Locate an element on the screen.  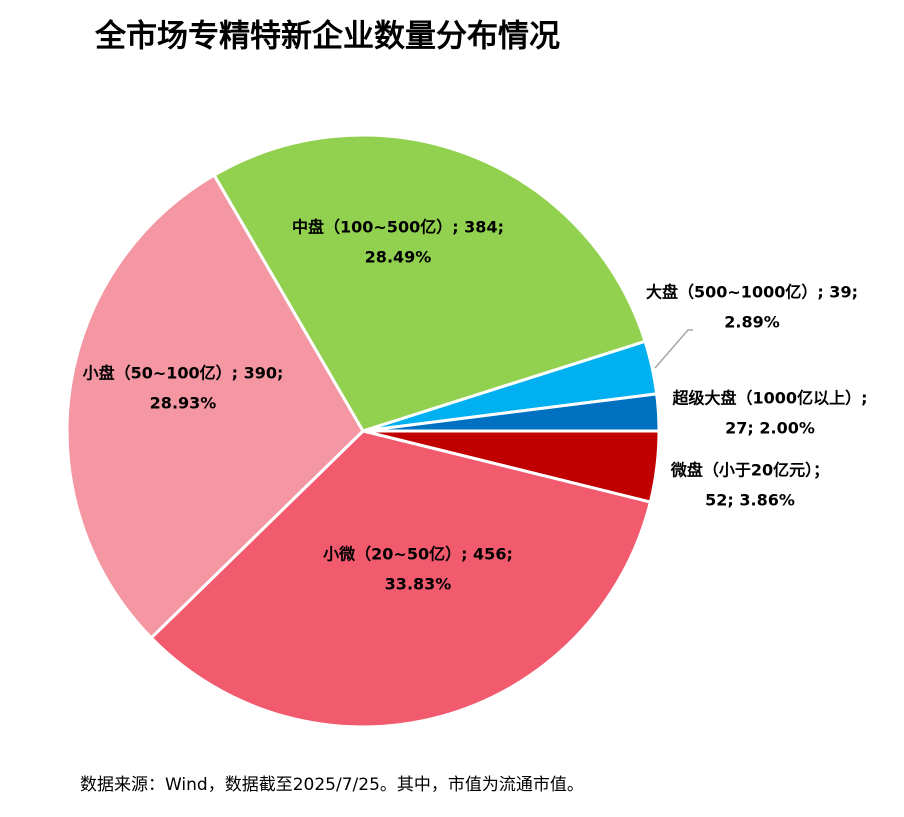
data-label: 超级大盘（1000亿以上）; is located at coordinates (770, 398).